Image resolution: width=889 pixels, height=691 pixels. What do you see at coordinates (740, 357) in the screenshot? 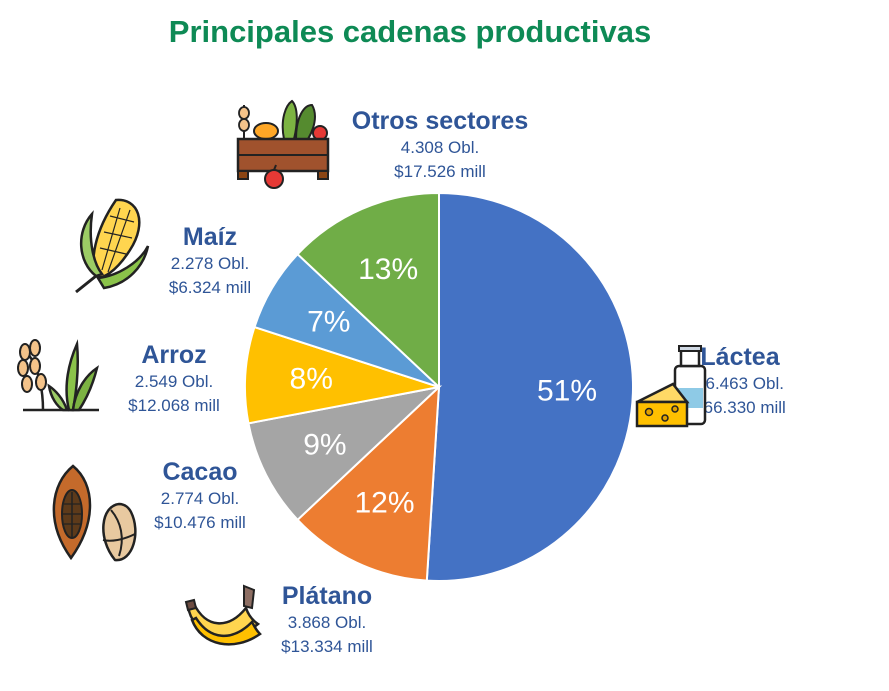
I see `slice-name: Láctea` at bounding box center [740, 357].